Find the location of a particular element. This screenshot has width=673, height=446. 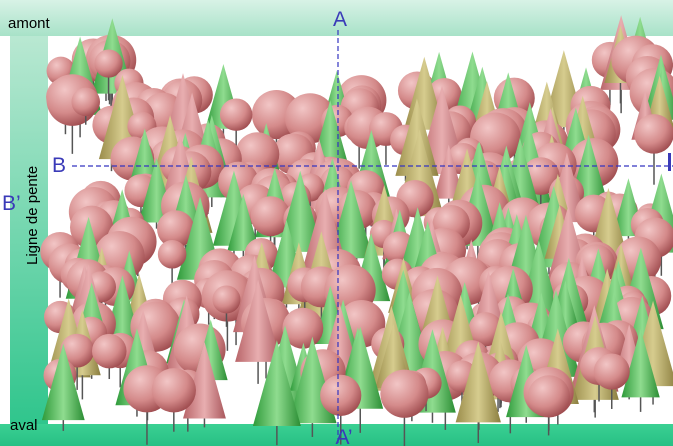

bottom-label: aval is located at coordinates (24, 425).